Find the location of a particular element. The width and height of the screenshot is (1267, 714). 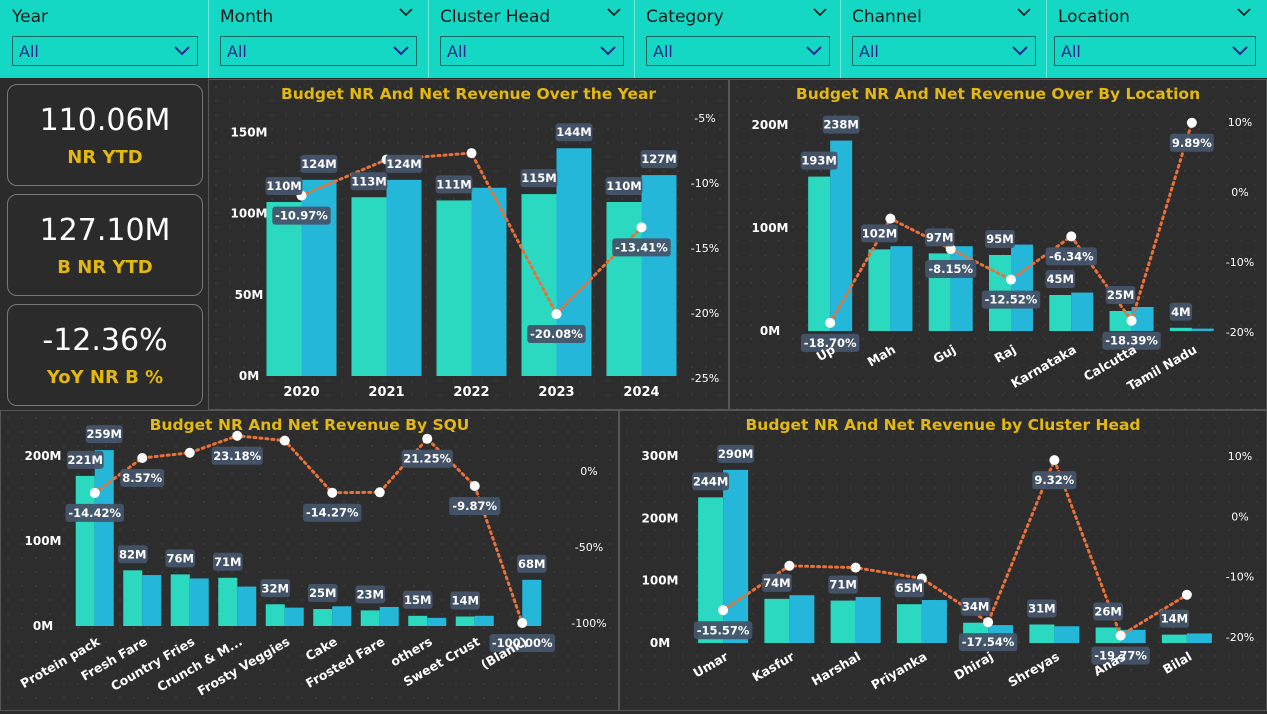

bar-budget-label: 238M is located at coordinates (840, 125).